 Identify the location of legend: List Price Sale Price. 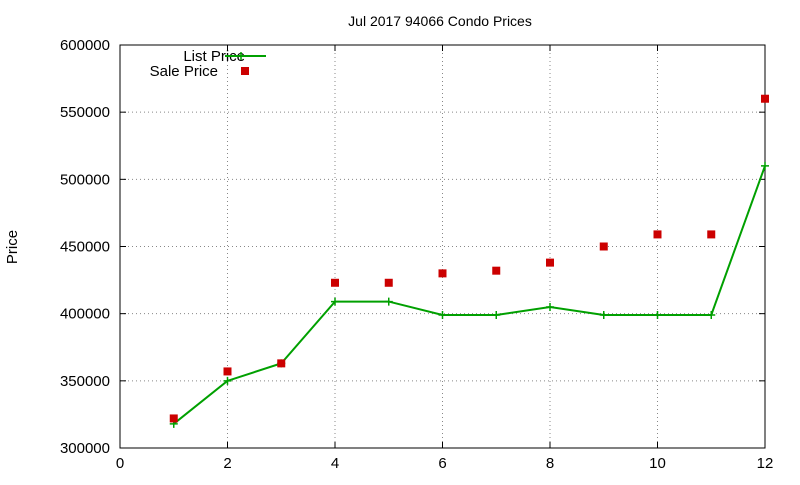
(208, 64).